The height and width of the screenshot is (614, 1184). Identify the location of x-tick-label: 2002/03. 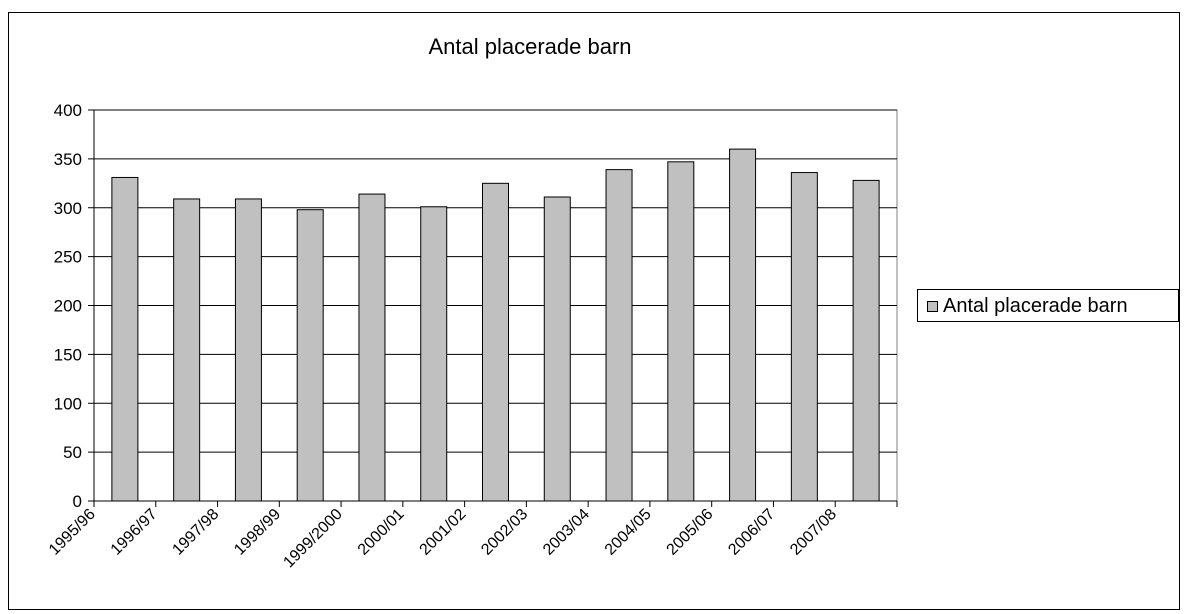
(504, 532).